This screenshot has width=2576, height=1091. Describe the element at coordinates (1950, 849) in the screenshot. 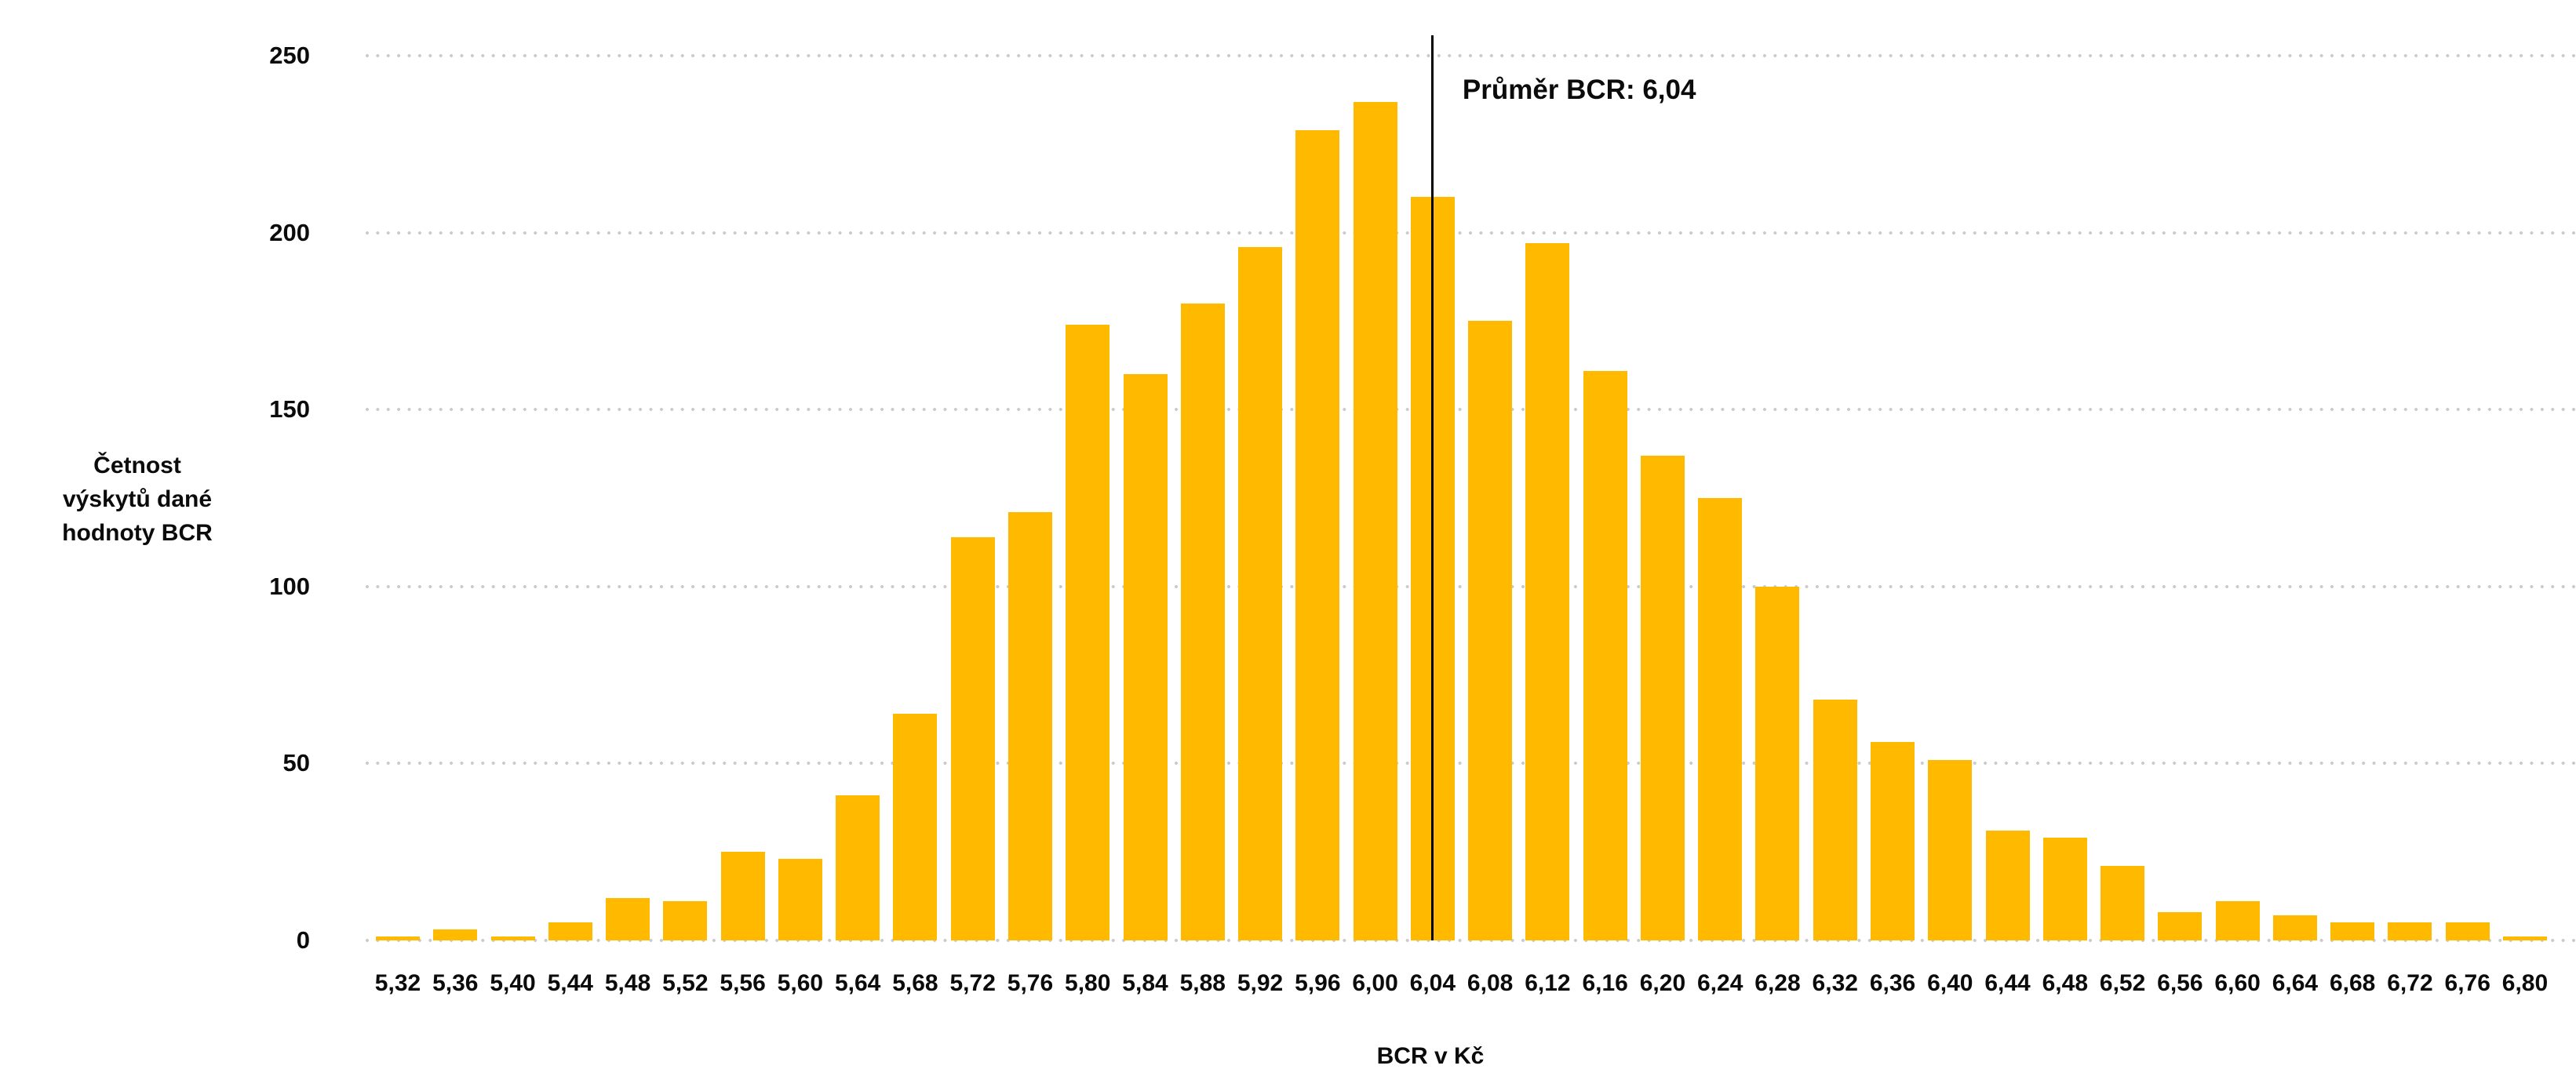

I see `bar-6,40` at that location.